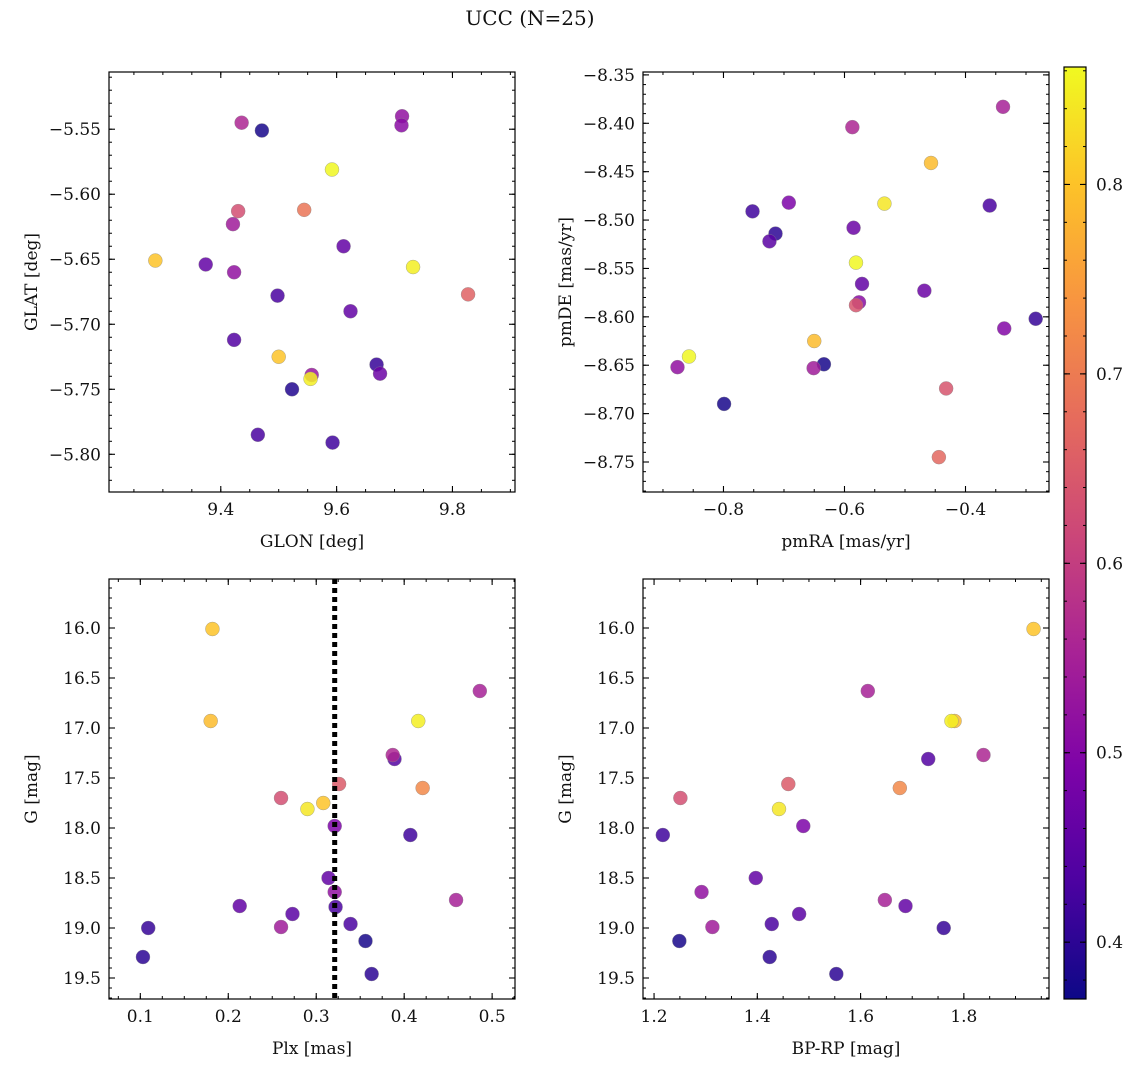 The image size is (1136, 1067). I want to click on y-tick-label: −8.60, so click(609, 318).